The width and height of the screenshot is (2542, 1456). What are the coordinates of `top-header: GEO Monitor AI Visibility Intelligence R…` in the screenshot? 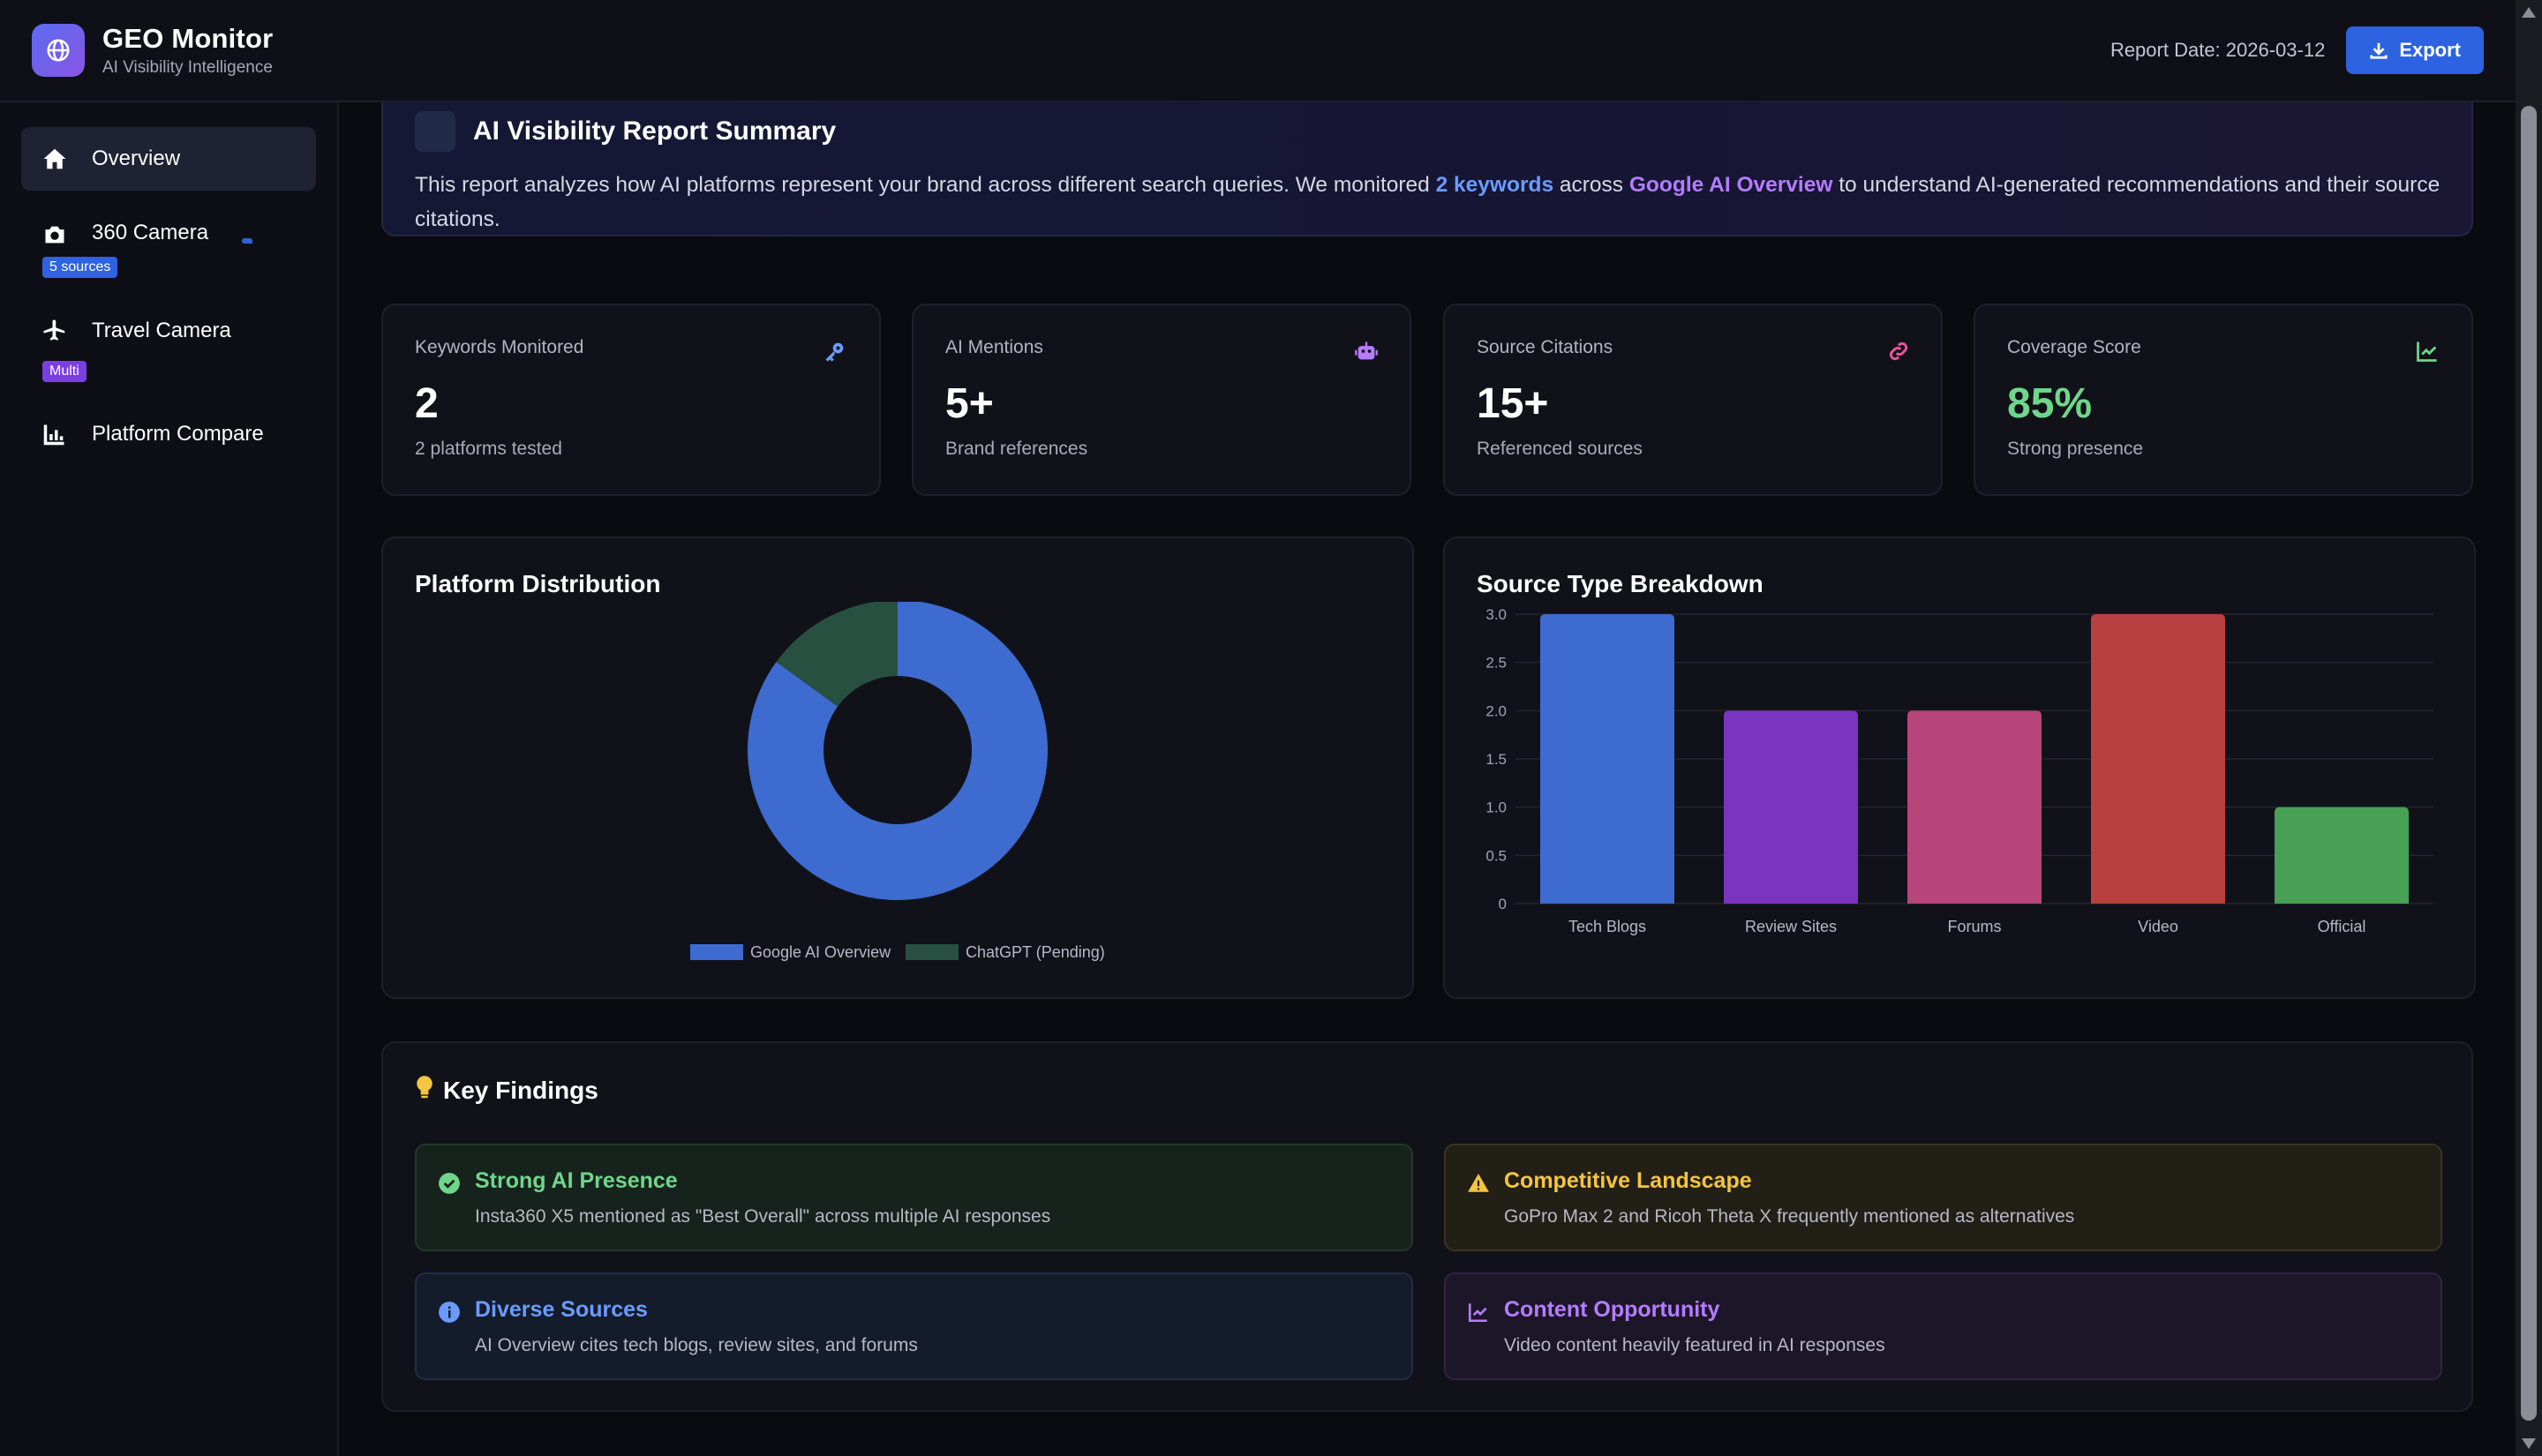 It's located at (1258, 51).